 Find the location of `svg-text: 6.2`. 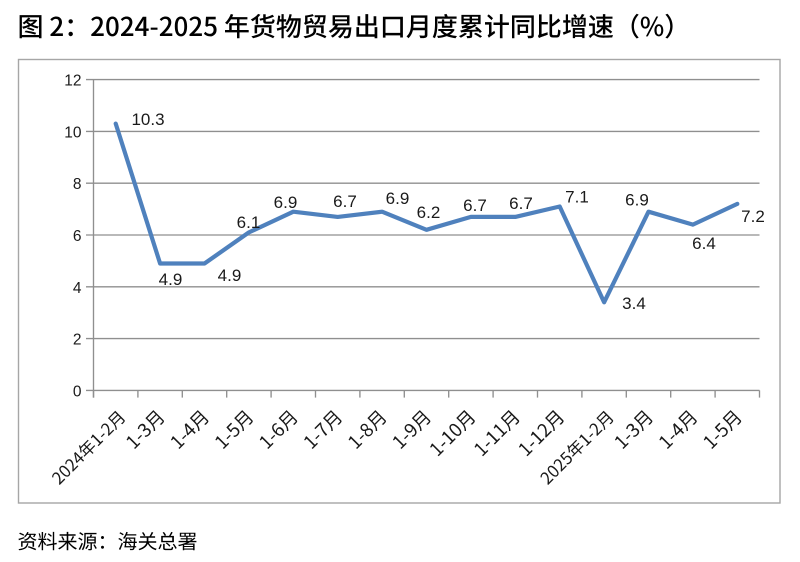

svg-text: 6.2 is located at coordinates (429, 212).